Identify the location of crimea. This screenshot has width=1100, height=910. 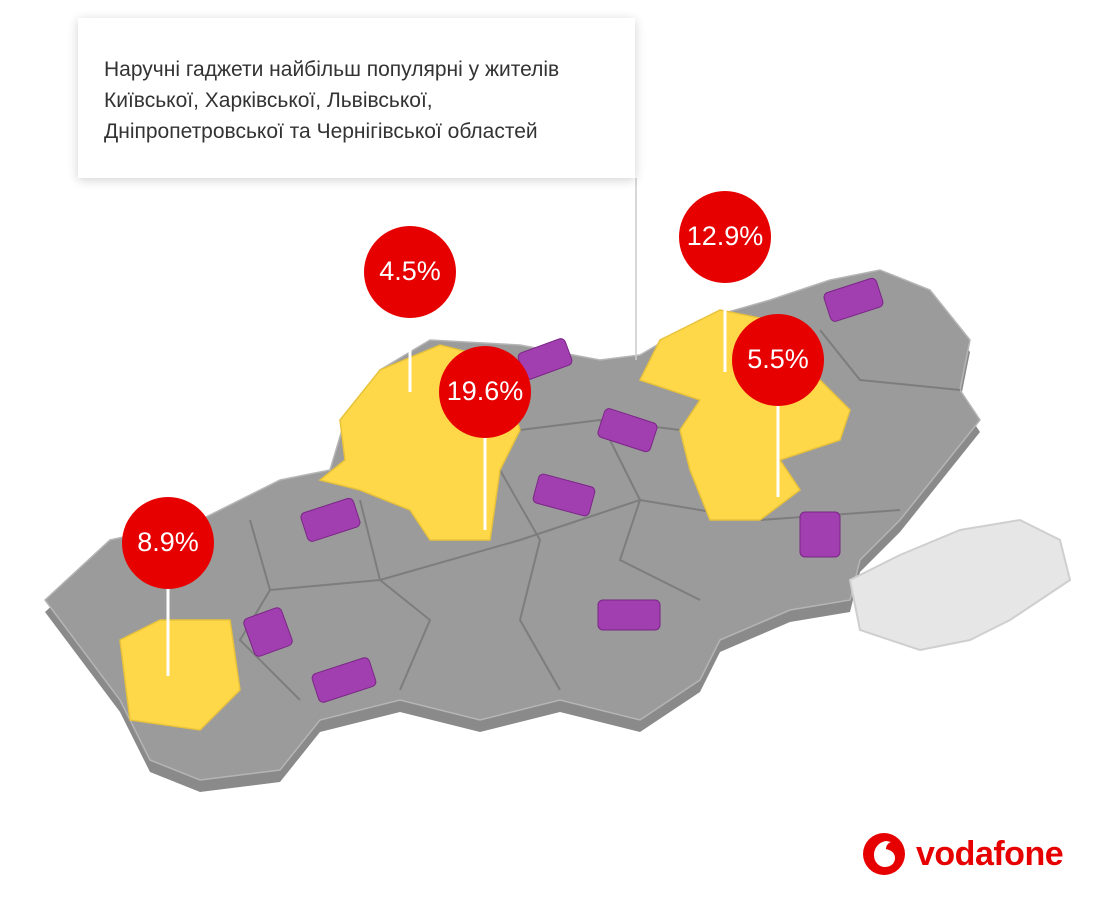
(960, 585).